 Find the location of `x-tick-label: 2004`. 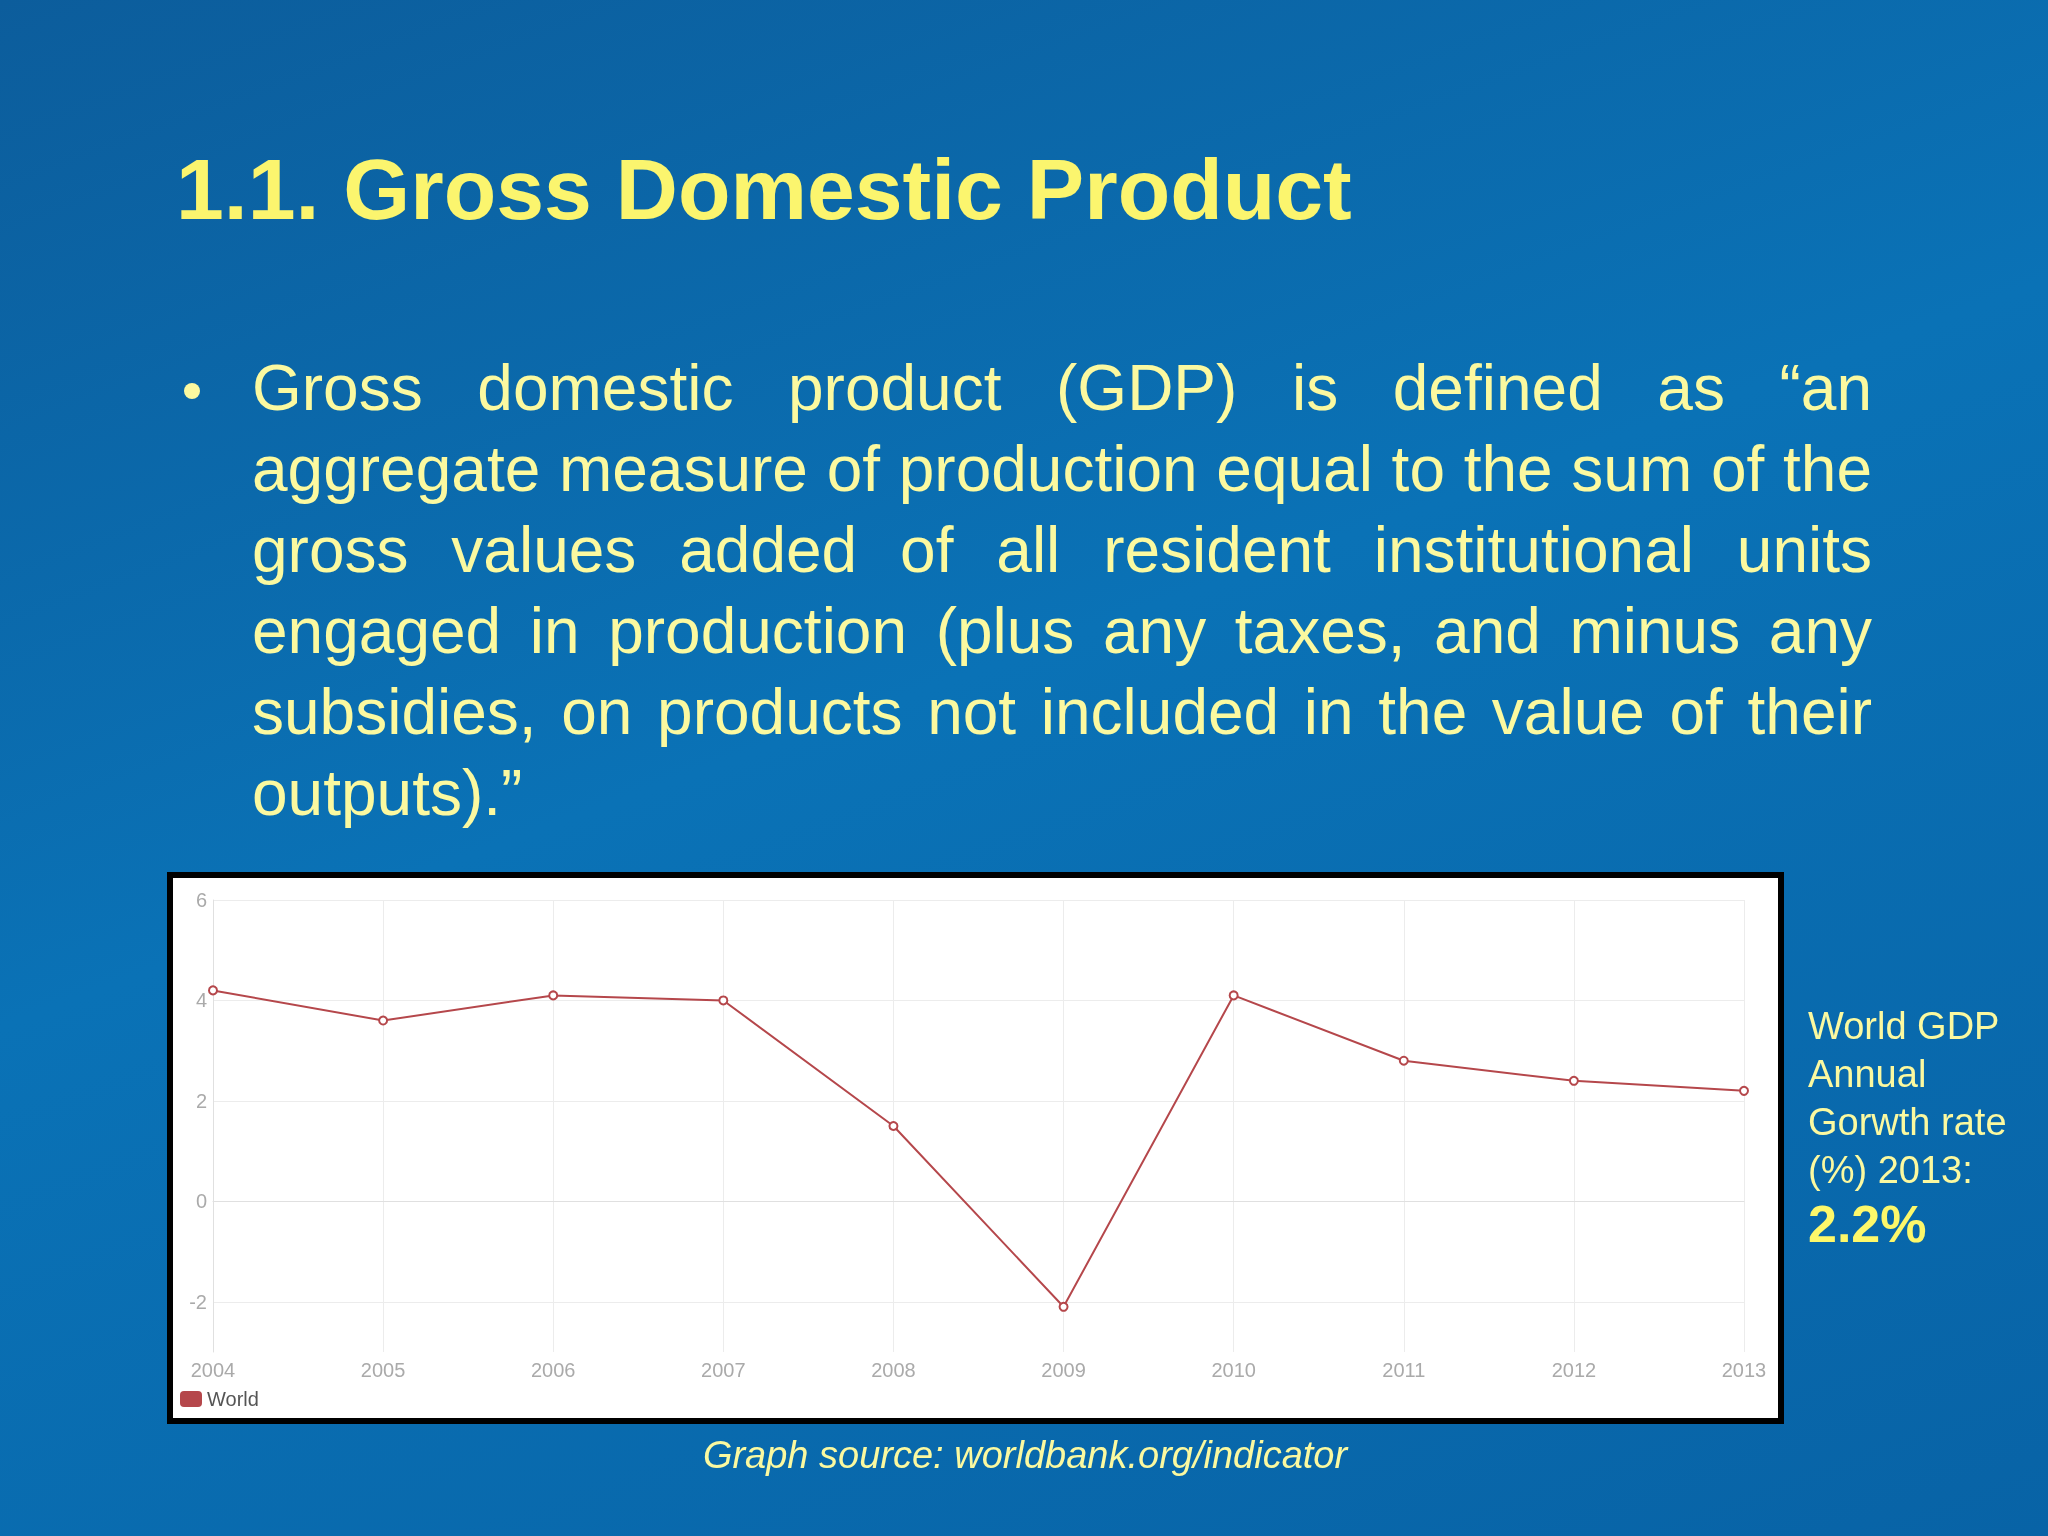

x-tick-label: 2004 is located at coordinates (213, 1370).